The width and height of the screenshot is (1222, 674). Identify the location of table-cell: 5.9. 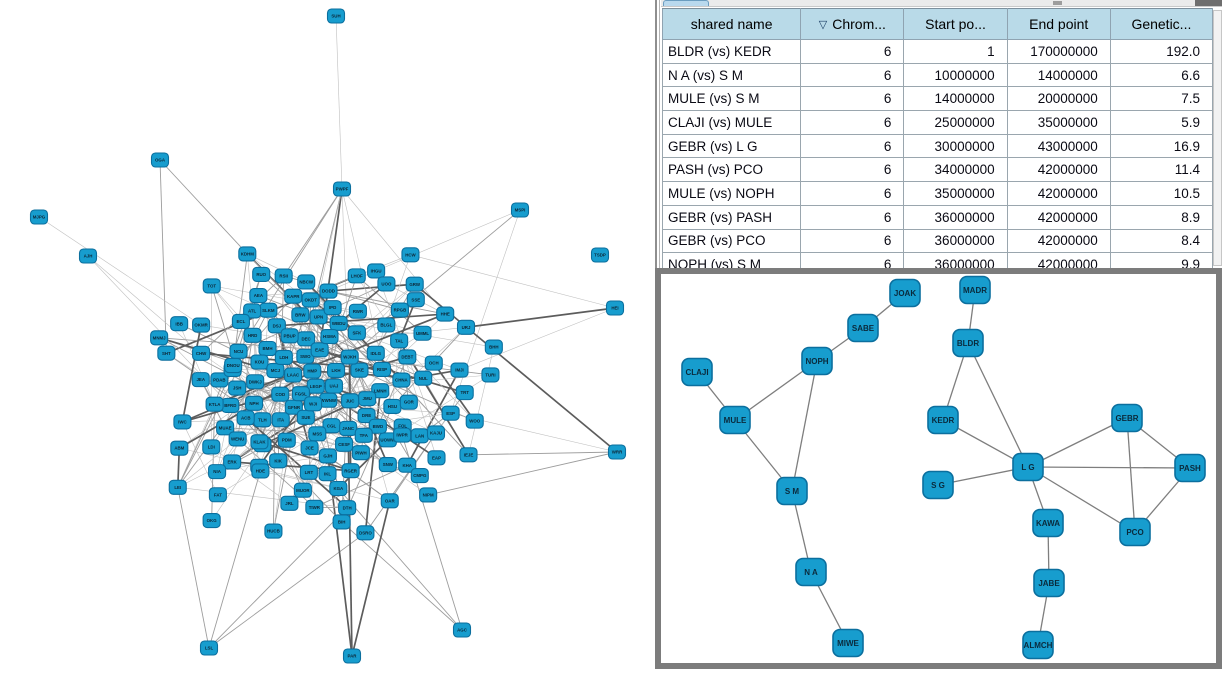
(1161, 123).